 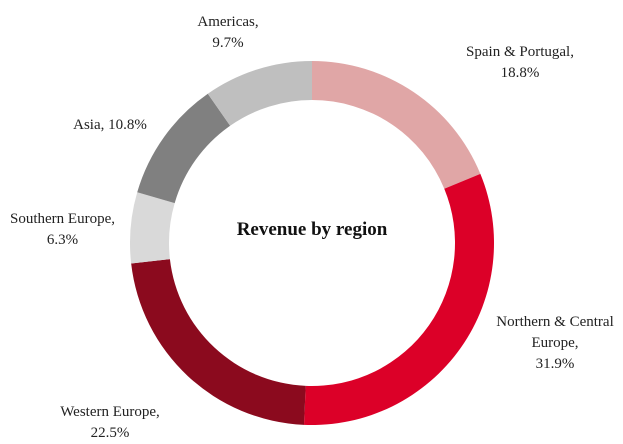 I want to click on value-label: 31.9%, so click(x=555, y=364).